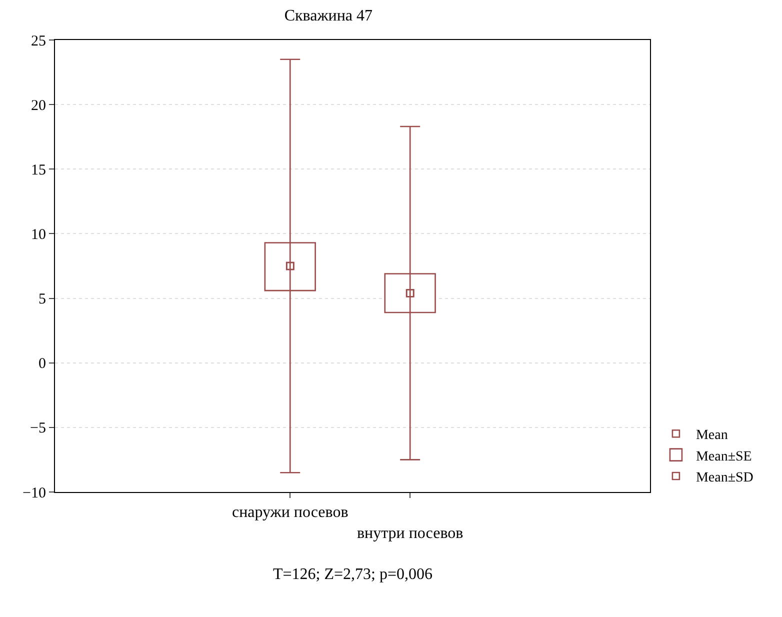 Image resolution: width=782 pixels, height=617 pixels. I want to click on y-tick-label: 5, so click(42, 300).